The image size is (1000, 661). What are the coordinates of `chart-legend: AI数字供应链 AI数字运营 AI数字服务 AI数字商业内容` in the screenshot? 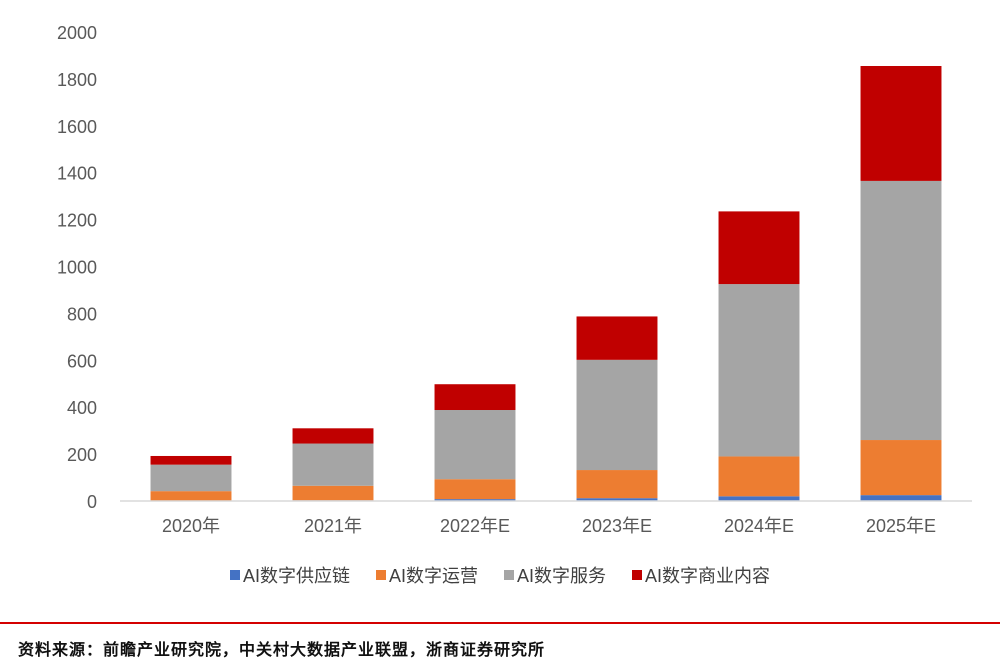 It's located at (500, 575).